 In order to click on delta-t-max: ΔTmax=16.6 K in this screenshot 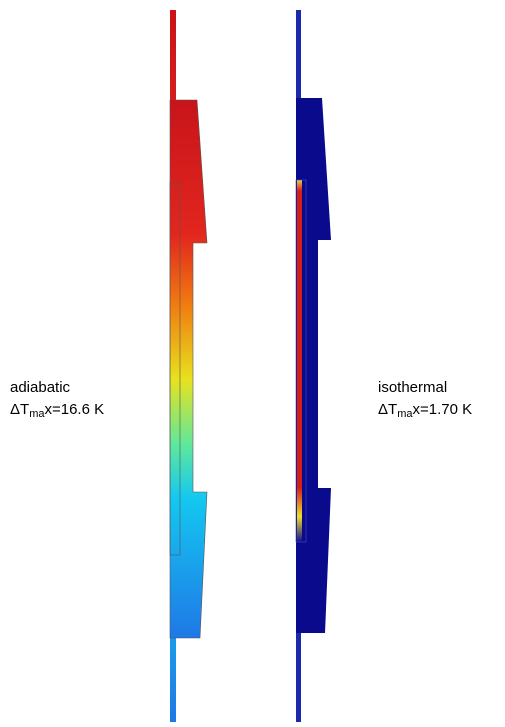, I will do `click(57, 410)`.